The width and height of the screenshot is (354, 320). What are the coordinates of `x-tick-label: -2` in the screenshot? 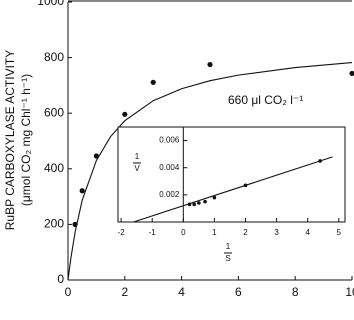 It's located at (122, 232).